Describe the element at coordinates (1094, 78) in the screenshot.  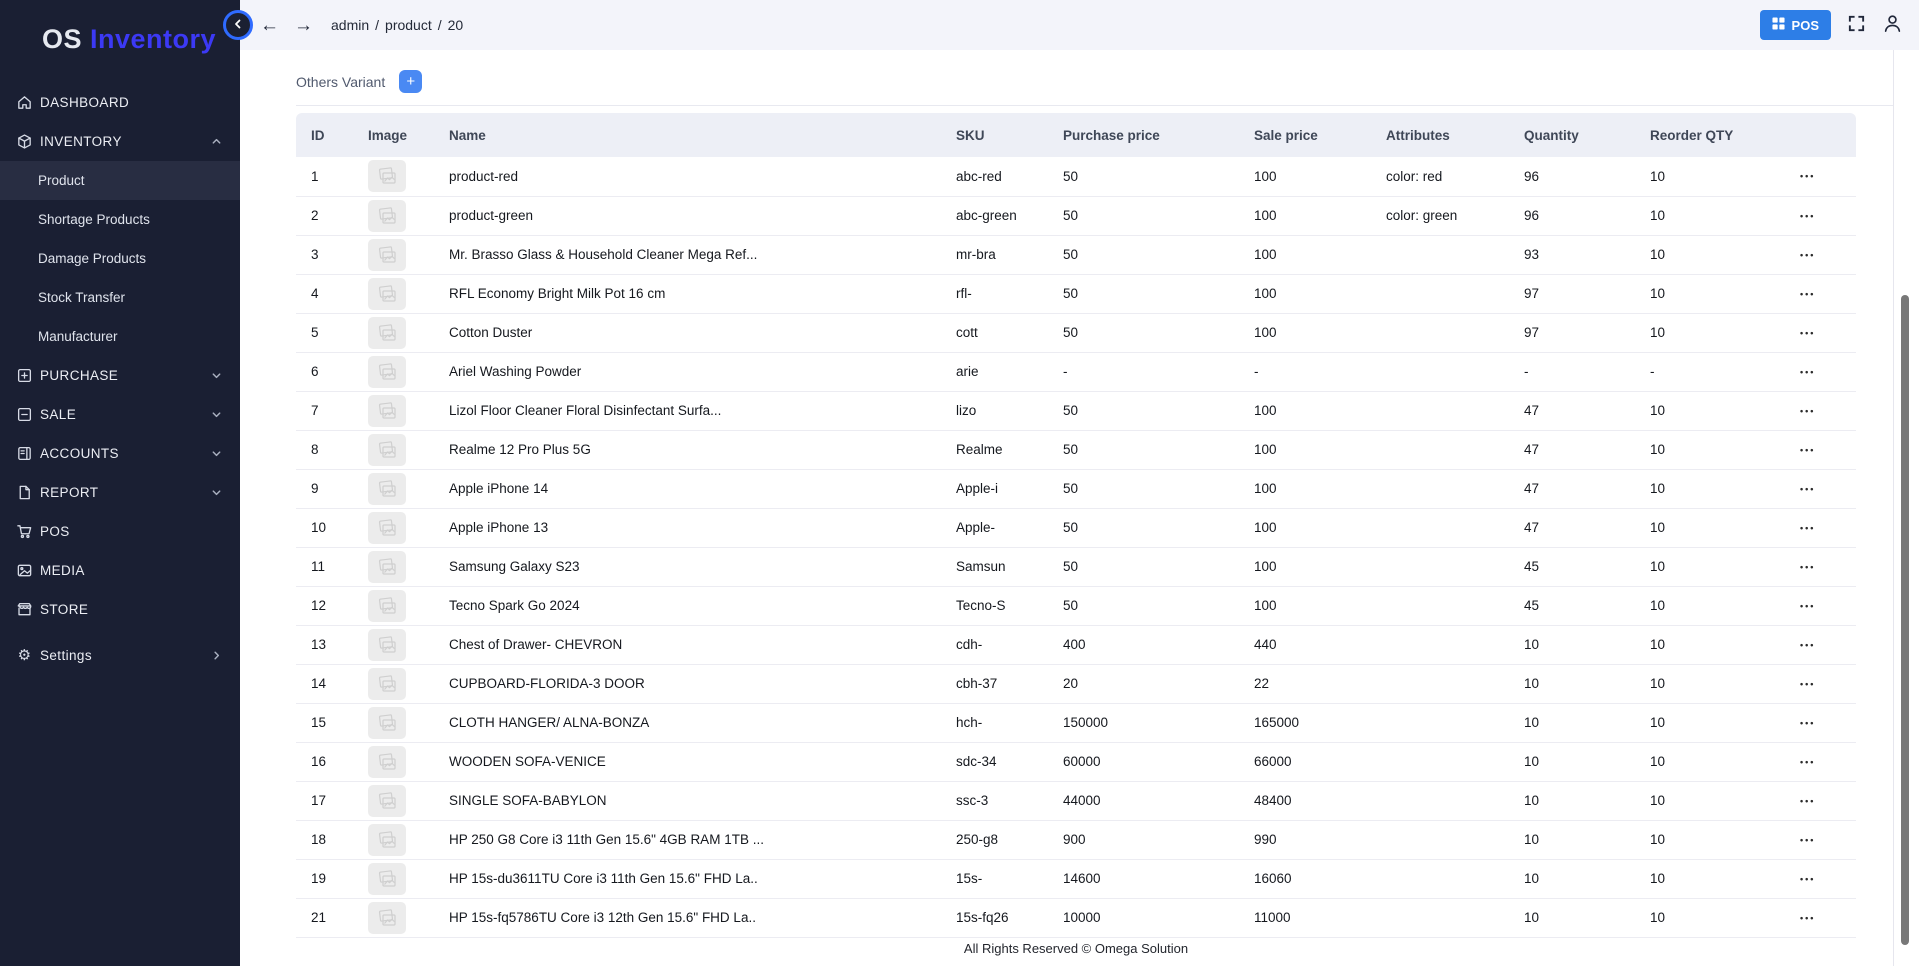
I see `section-bar: Others Variant +` at that location.